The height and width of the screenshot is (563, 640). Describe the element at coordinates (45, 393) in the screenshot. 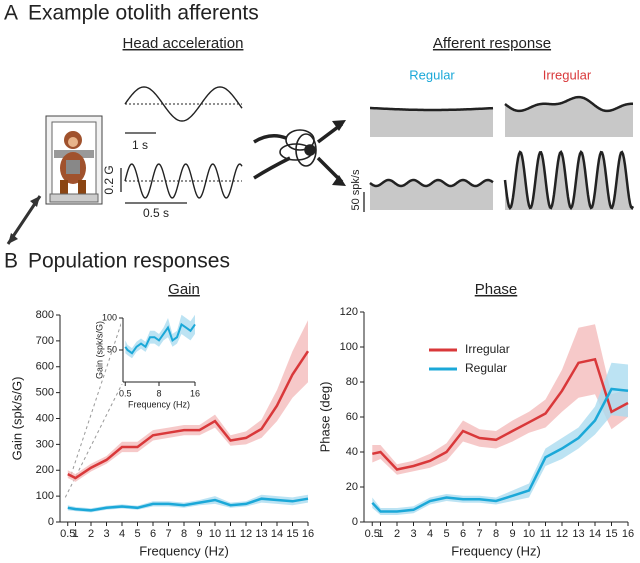

I see `y-tick-label: 500` at that location.